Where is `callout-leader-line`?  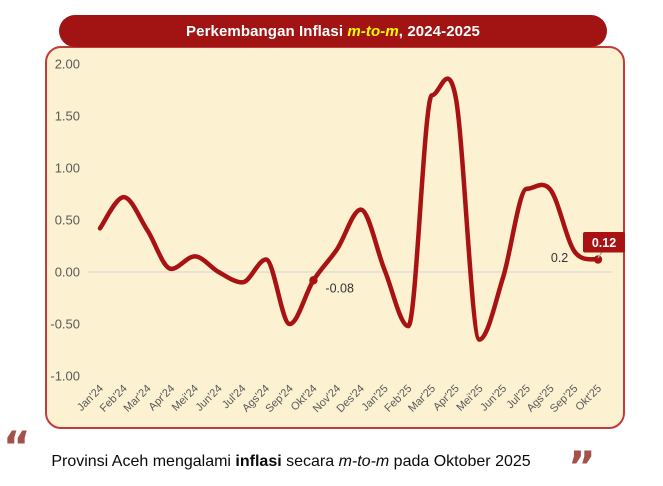 callout-leader-line is located at coordinates (600, 255).